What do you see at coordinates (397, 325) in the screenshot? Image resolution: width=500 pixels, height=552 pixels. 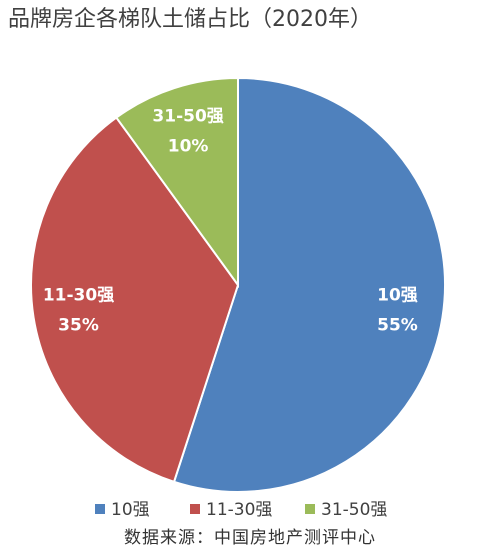 I see `slice-value-label: 55%` at bounding box center [397, 325].